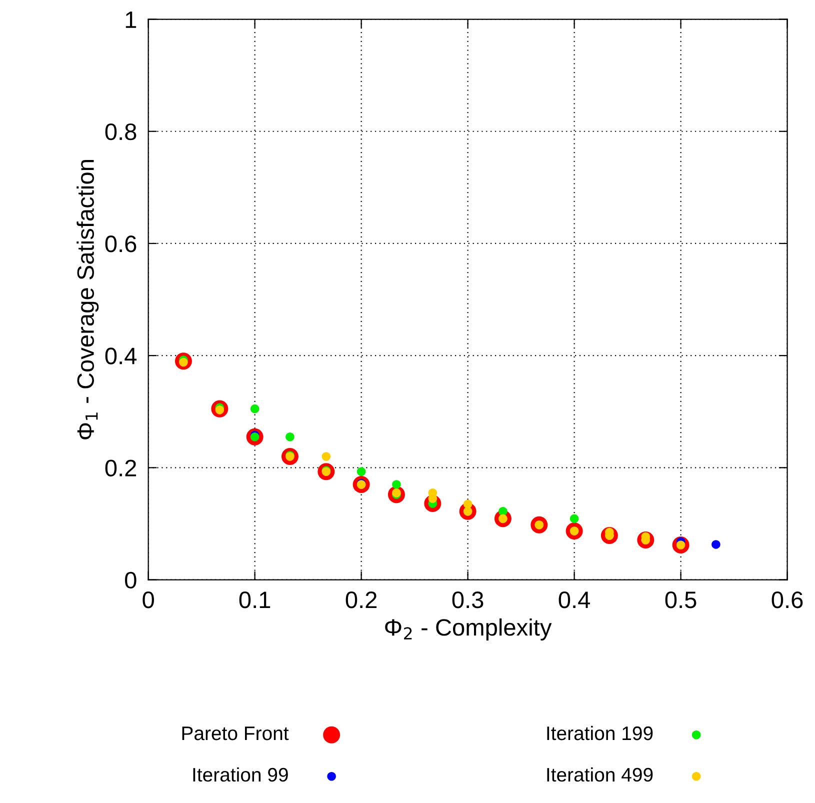 The image size is (815, 803). Describe the element at coordinates (240, 774) in the screenshot. I see `legend-label: Iteration 99` at that location.